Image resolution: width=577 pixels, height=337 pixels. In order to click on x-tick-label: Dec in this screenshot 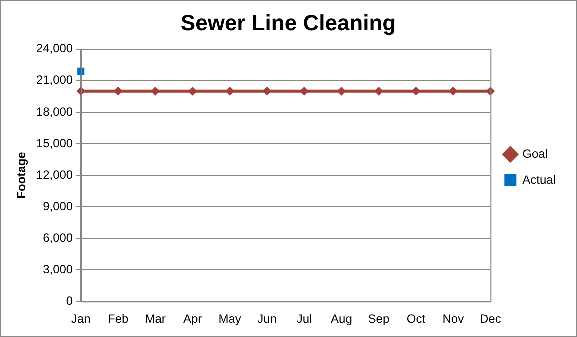, I will do `click(491, 319)`.